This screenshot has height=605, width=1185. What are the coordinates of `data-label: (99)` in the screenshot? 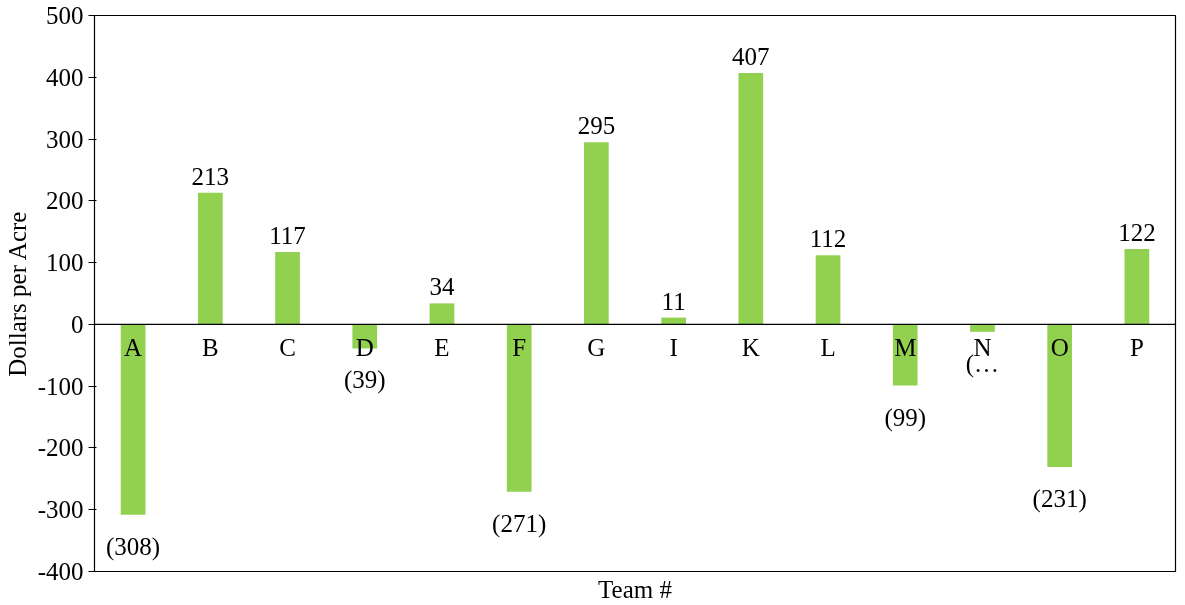 It's located at (905, 417).